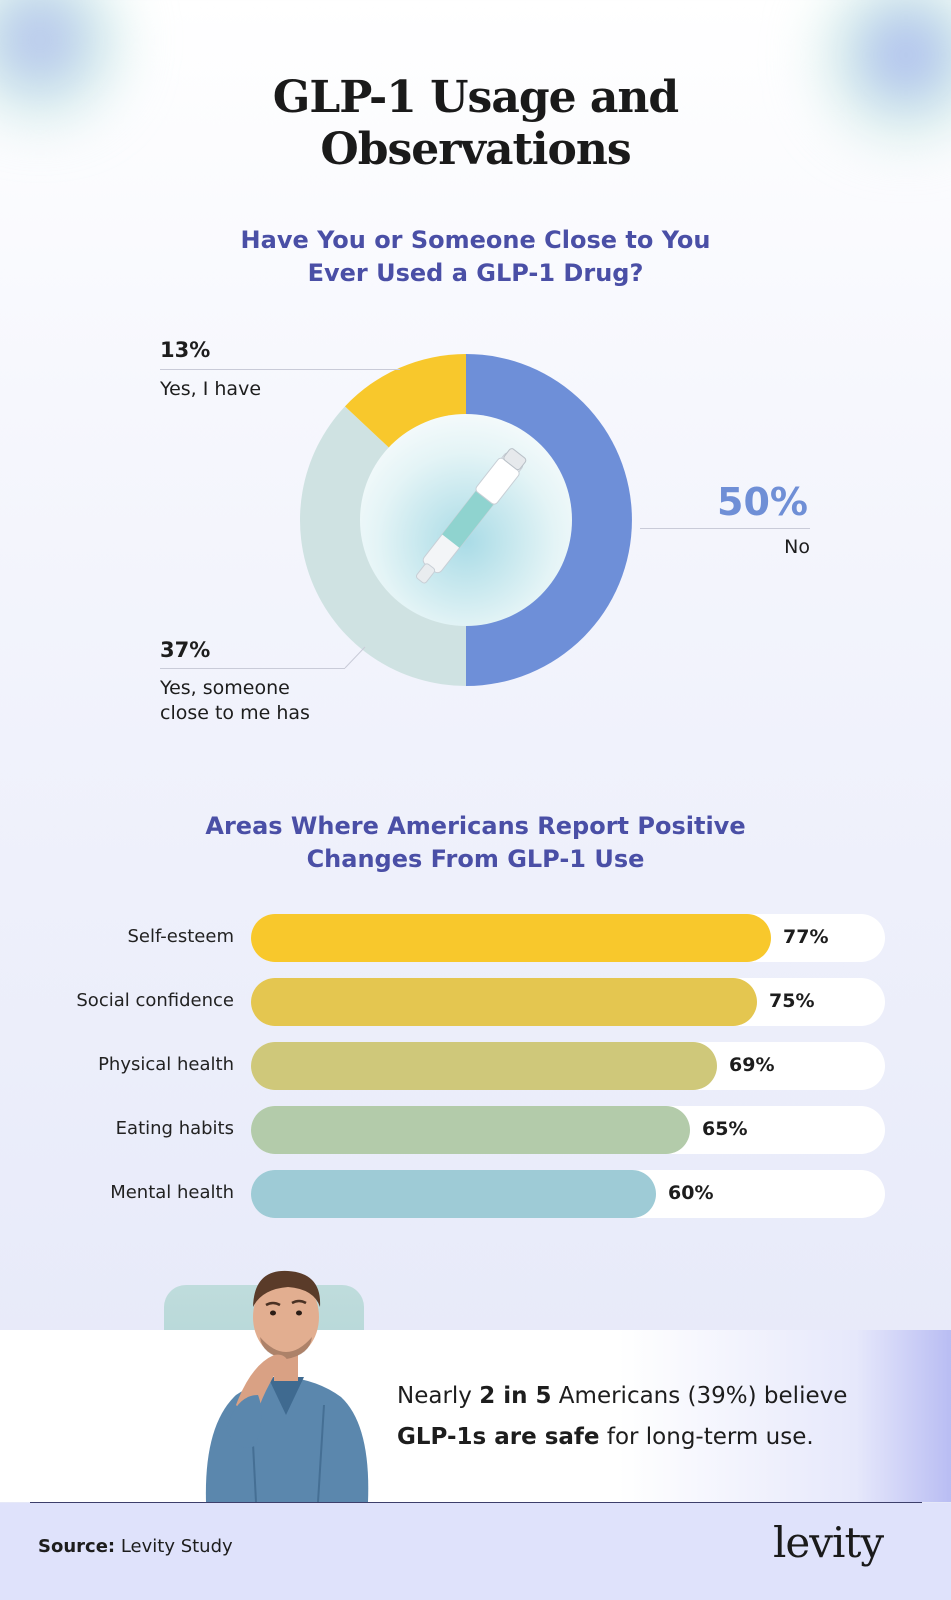  I want to click on source-citation: Source: Levity Study, so click(135, 1546).